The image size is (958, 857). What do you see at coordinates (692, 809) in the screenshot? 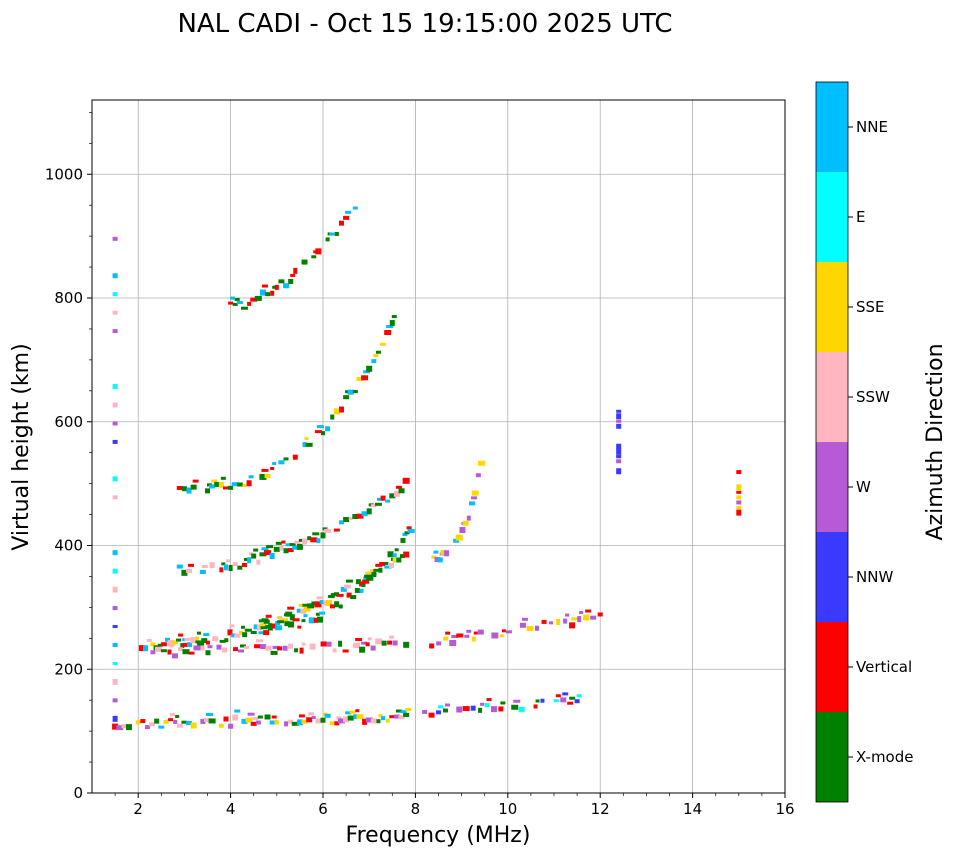
I see `x-tick-label: 14` at bounding box center [692, 809].